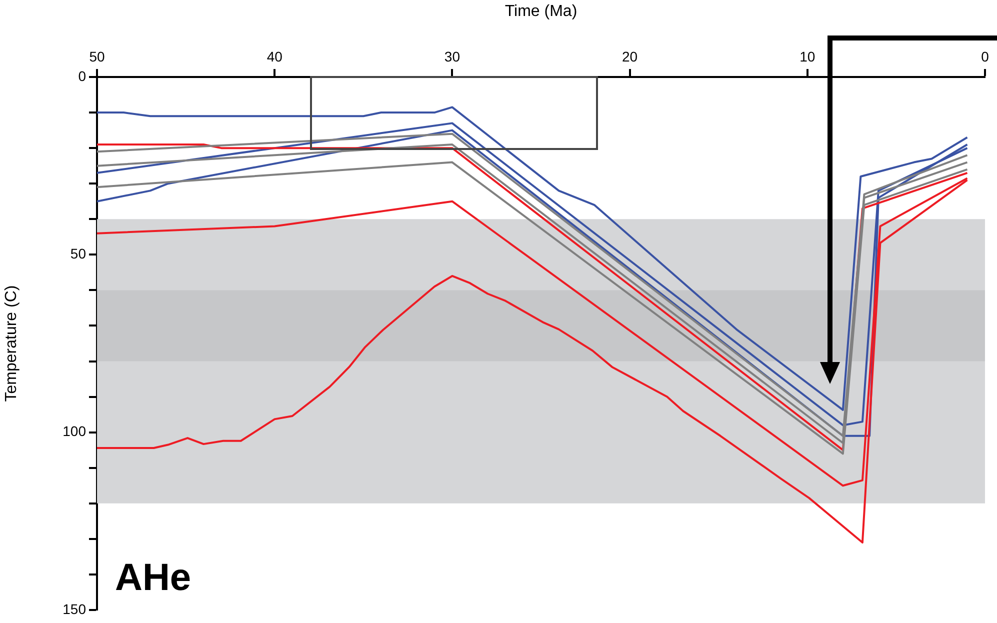 The image size is (997, 623). I want to click on y-axis-title: Temperature (C), so click(11, 343).